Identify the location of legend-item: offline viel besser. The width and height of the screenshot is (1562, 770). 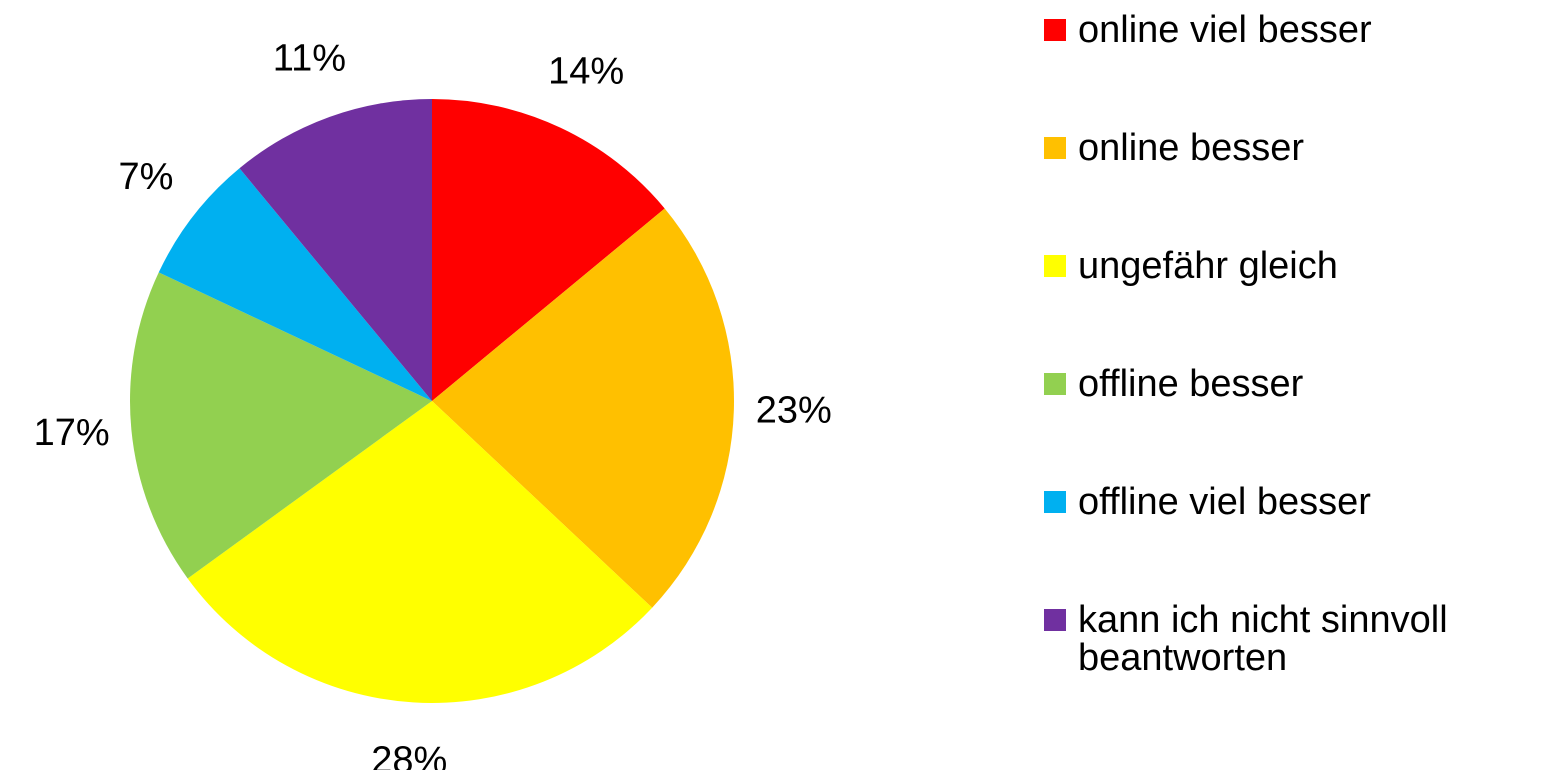
(1296, 502).